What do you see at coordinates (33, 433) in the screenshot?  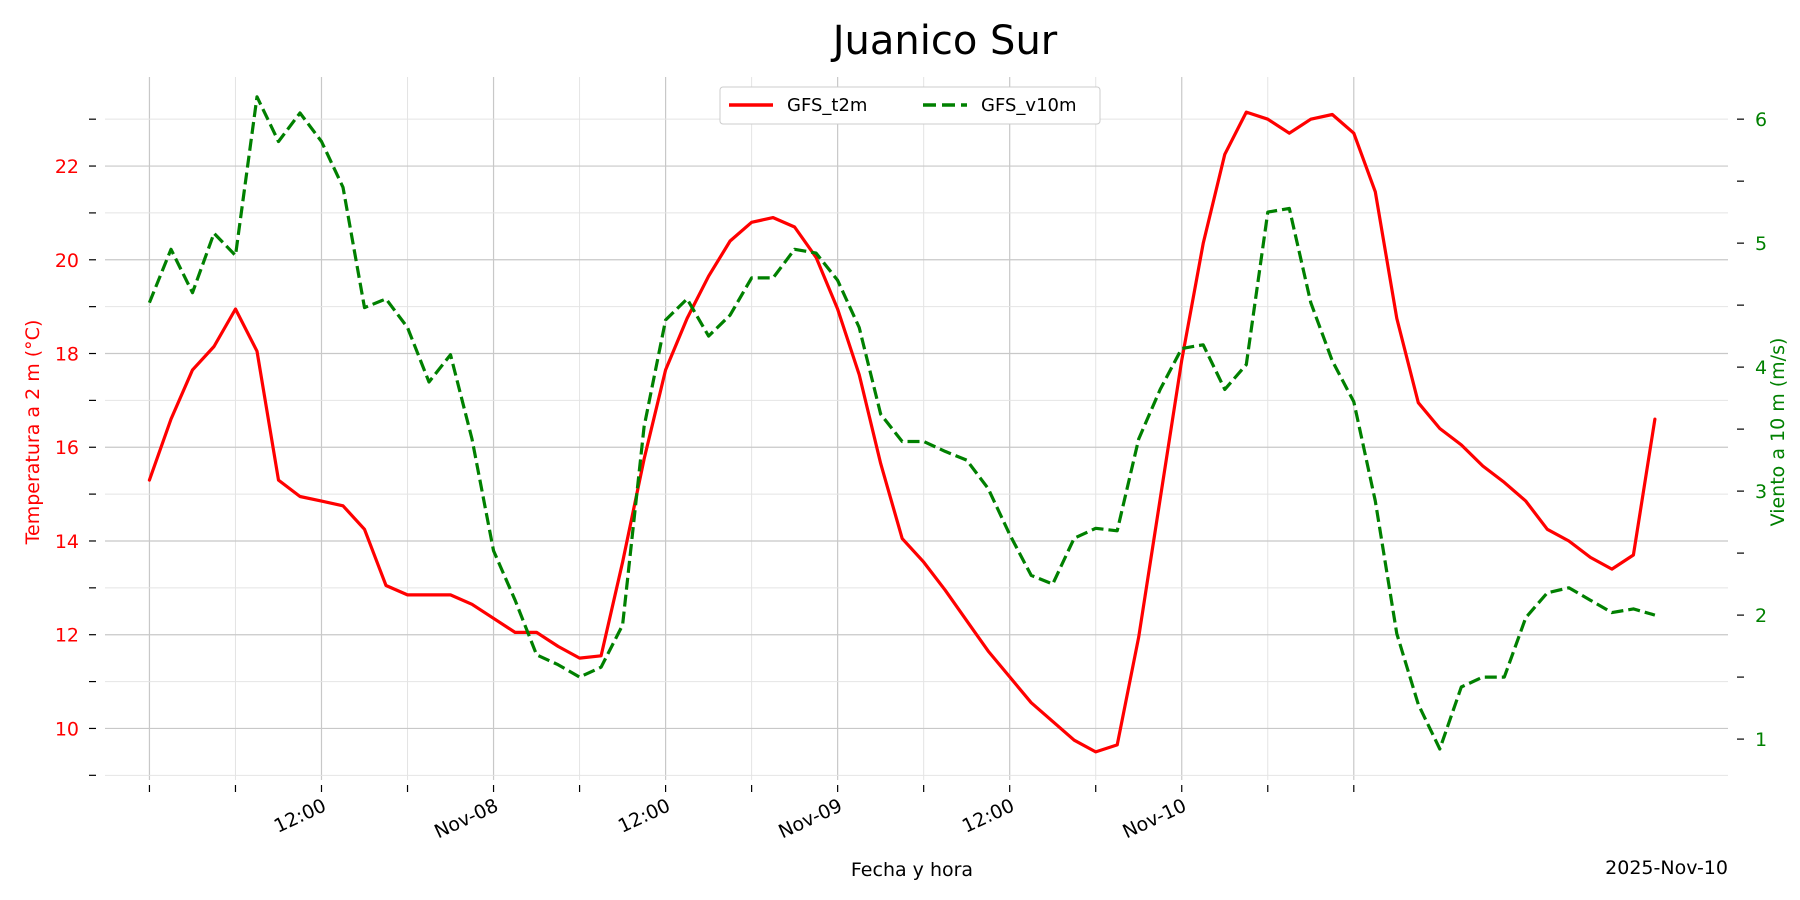 I see `y-axis-label-left: Temperatura a 2 m (°C)` at bounding box center [33, 433].